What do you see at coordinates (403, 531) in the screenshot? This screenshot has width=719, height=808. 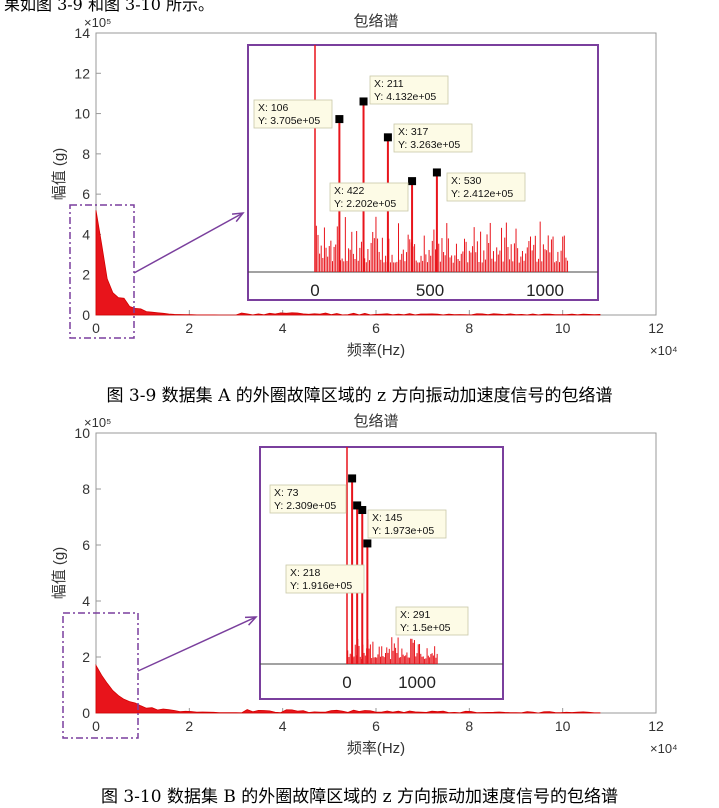 I see `datatip-y-label: Y: 1.973e+05` at bounding box center [403, 531].